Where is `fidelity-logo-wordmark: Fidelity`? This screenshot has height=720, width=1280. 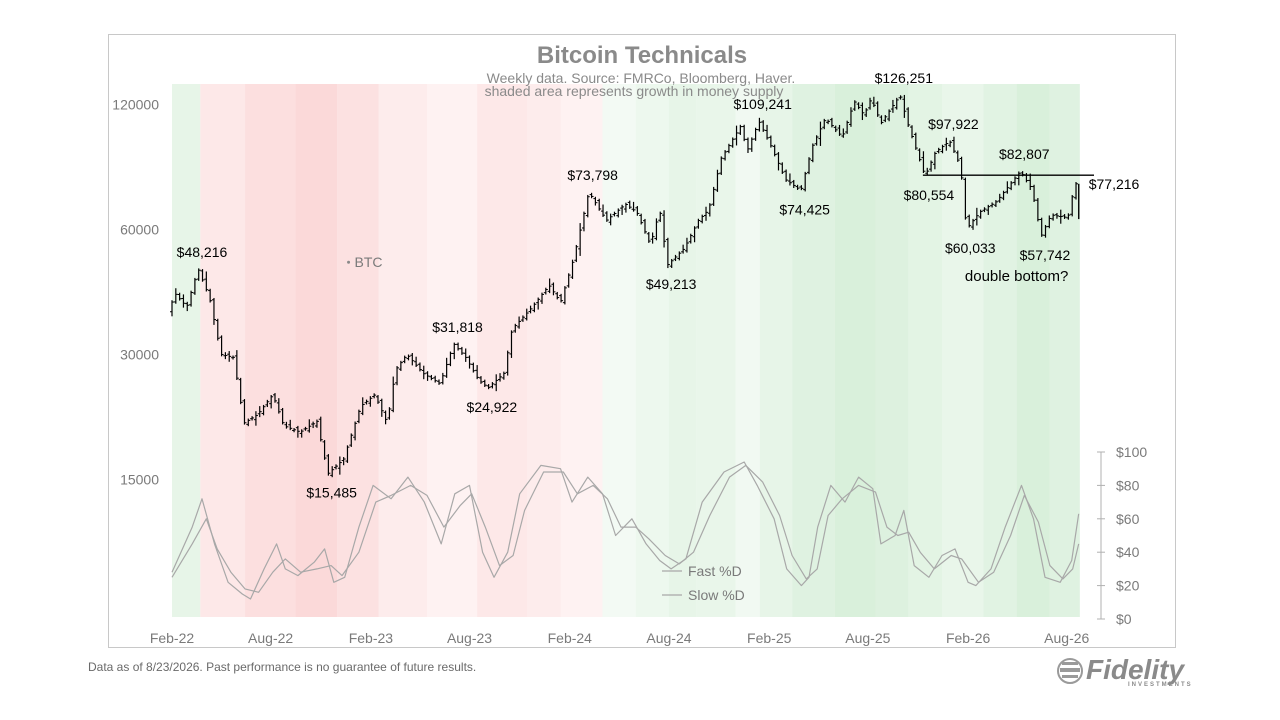 fidelity-logo-wordmark: Fidelity is located at coordinates (1135, 669).